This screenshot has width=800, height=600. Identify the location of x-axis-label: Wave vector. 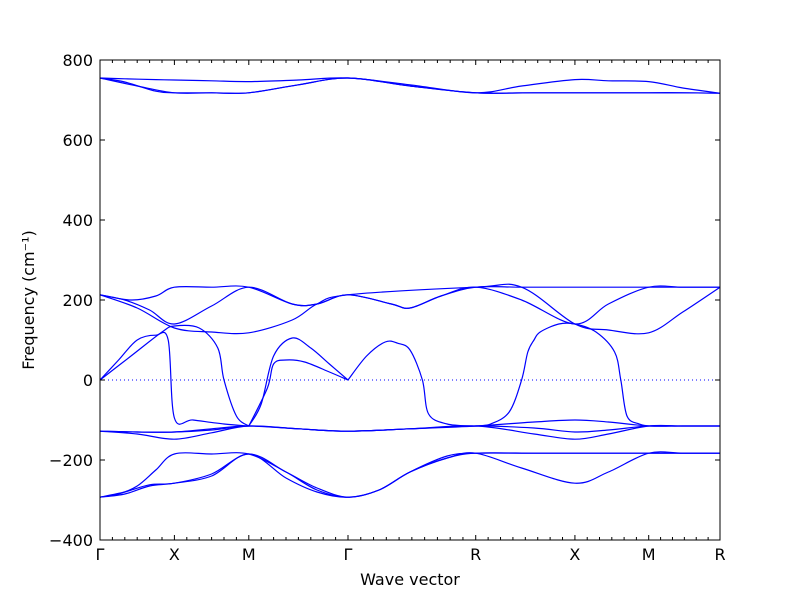
(410, 579).